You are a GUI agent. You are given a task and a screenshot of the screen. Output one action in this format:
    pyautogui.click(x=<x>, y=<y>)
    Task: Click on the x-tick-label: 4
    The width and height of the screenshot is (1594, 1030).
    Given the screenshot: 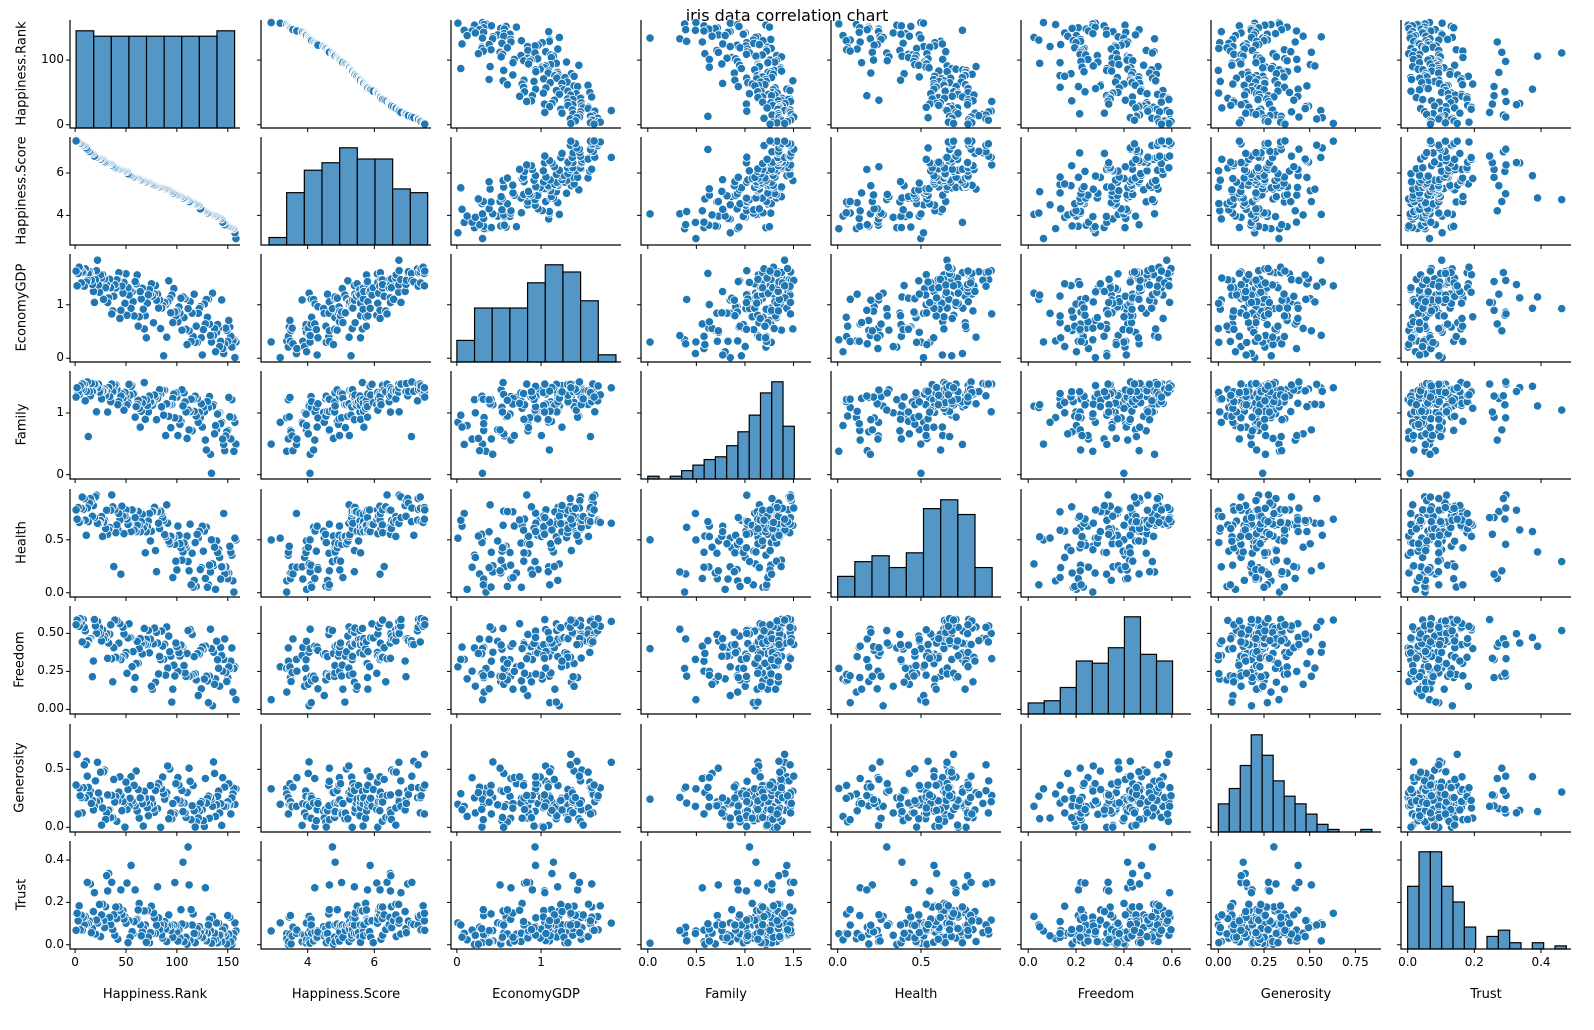 What is the action you would take?
    pyautogui.click(x=307, y=962)
    